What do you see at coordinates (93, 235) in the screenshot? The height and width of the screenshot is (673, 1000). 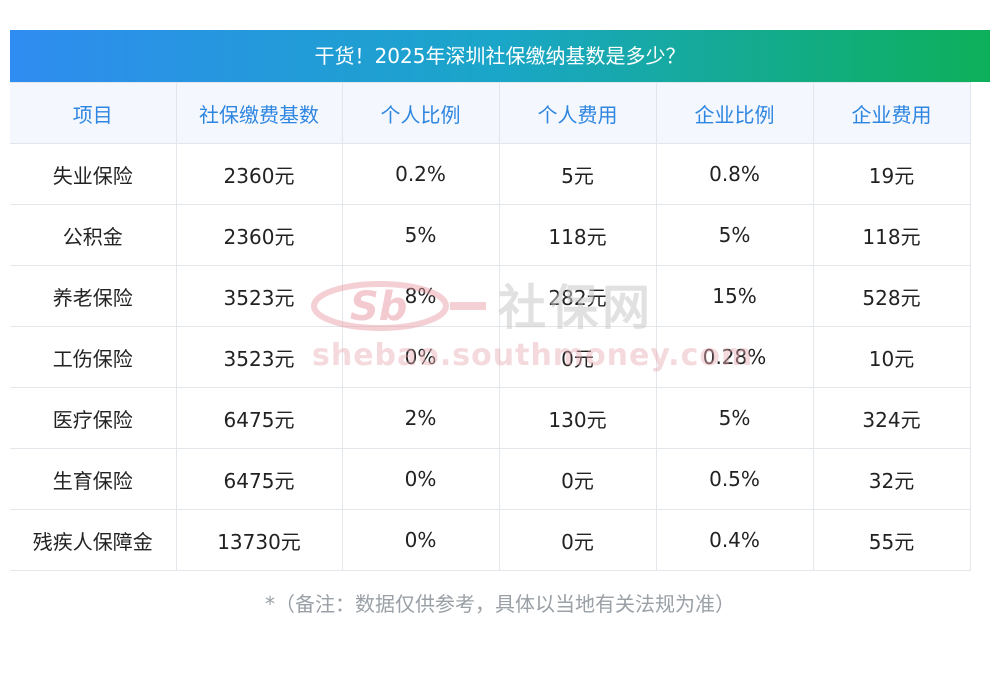 I see `cell-item: 公积金` at bounding box center [93, 235].